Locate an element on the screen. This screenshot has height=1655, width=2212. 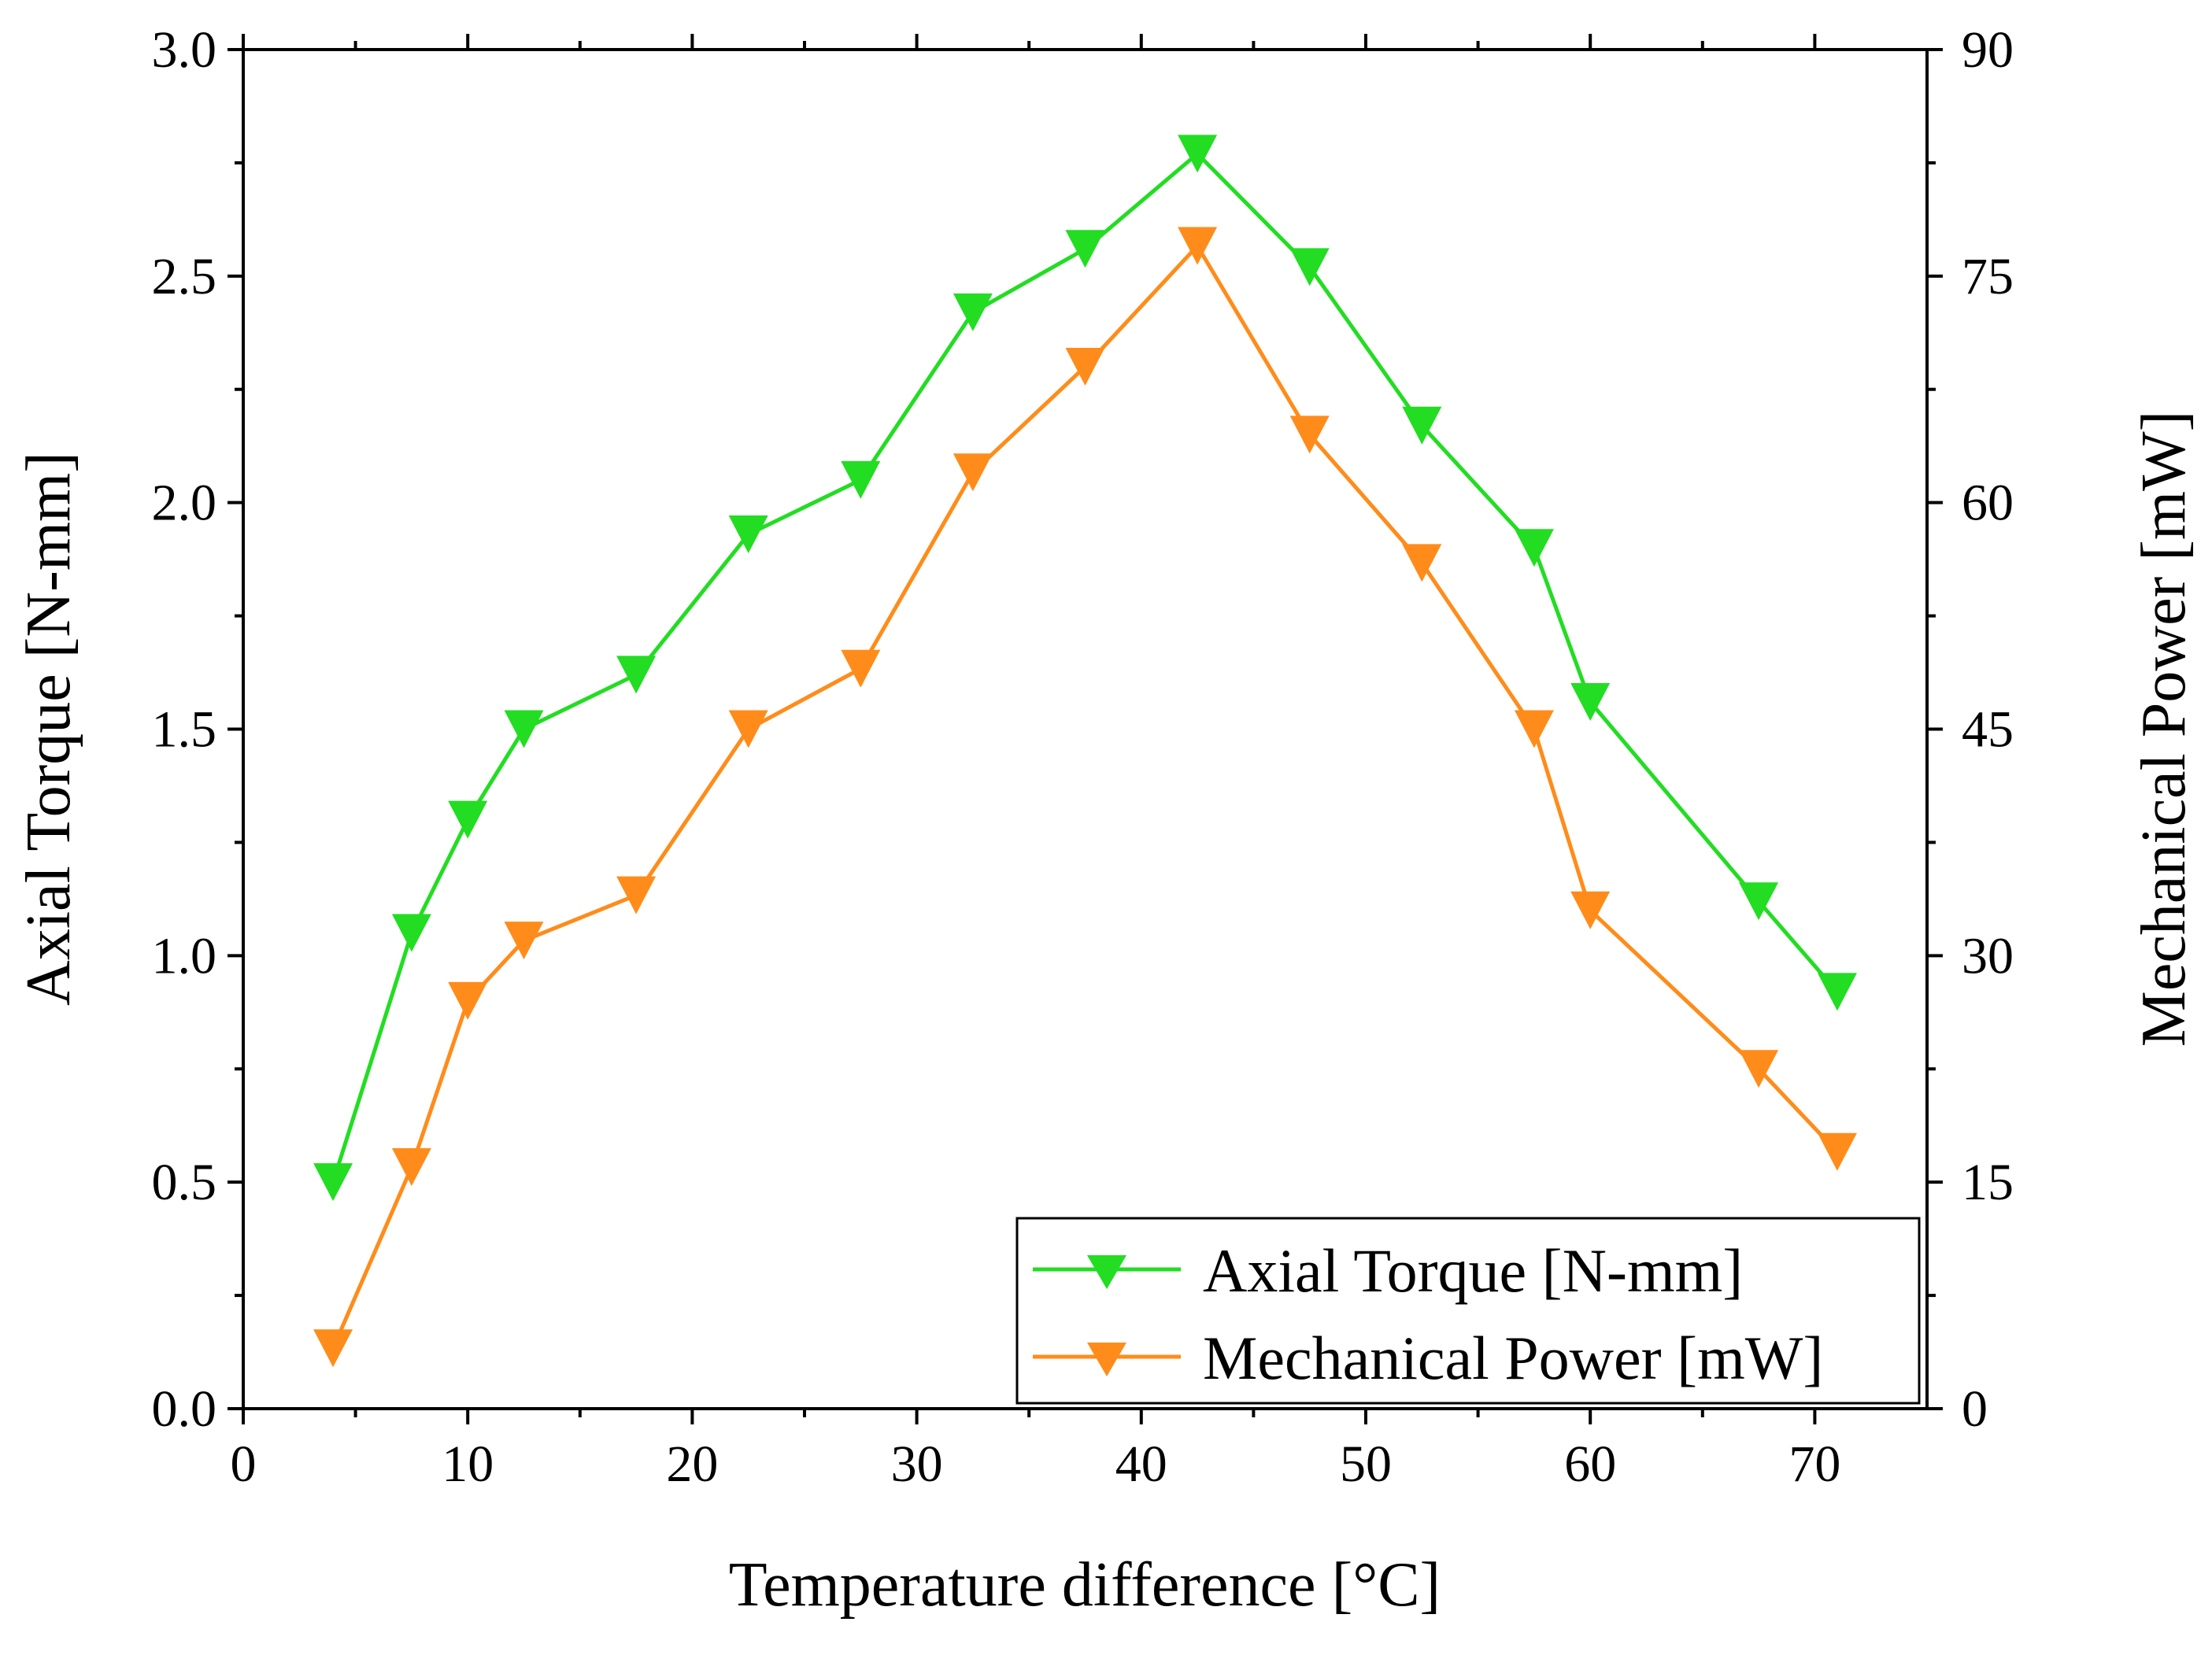
y2-axis-title: Mechanical Power [mW] is located at coordinates (2164, 729).